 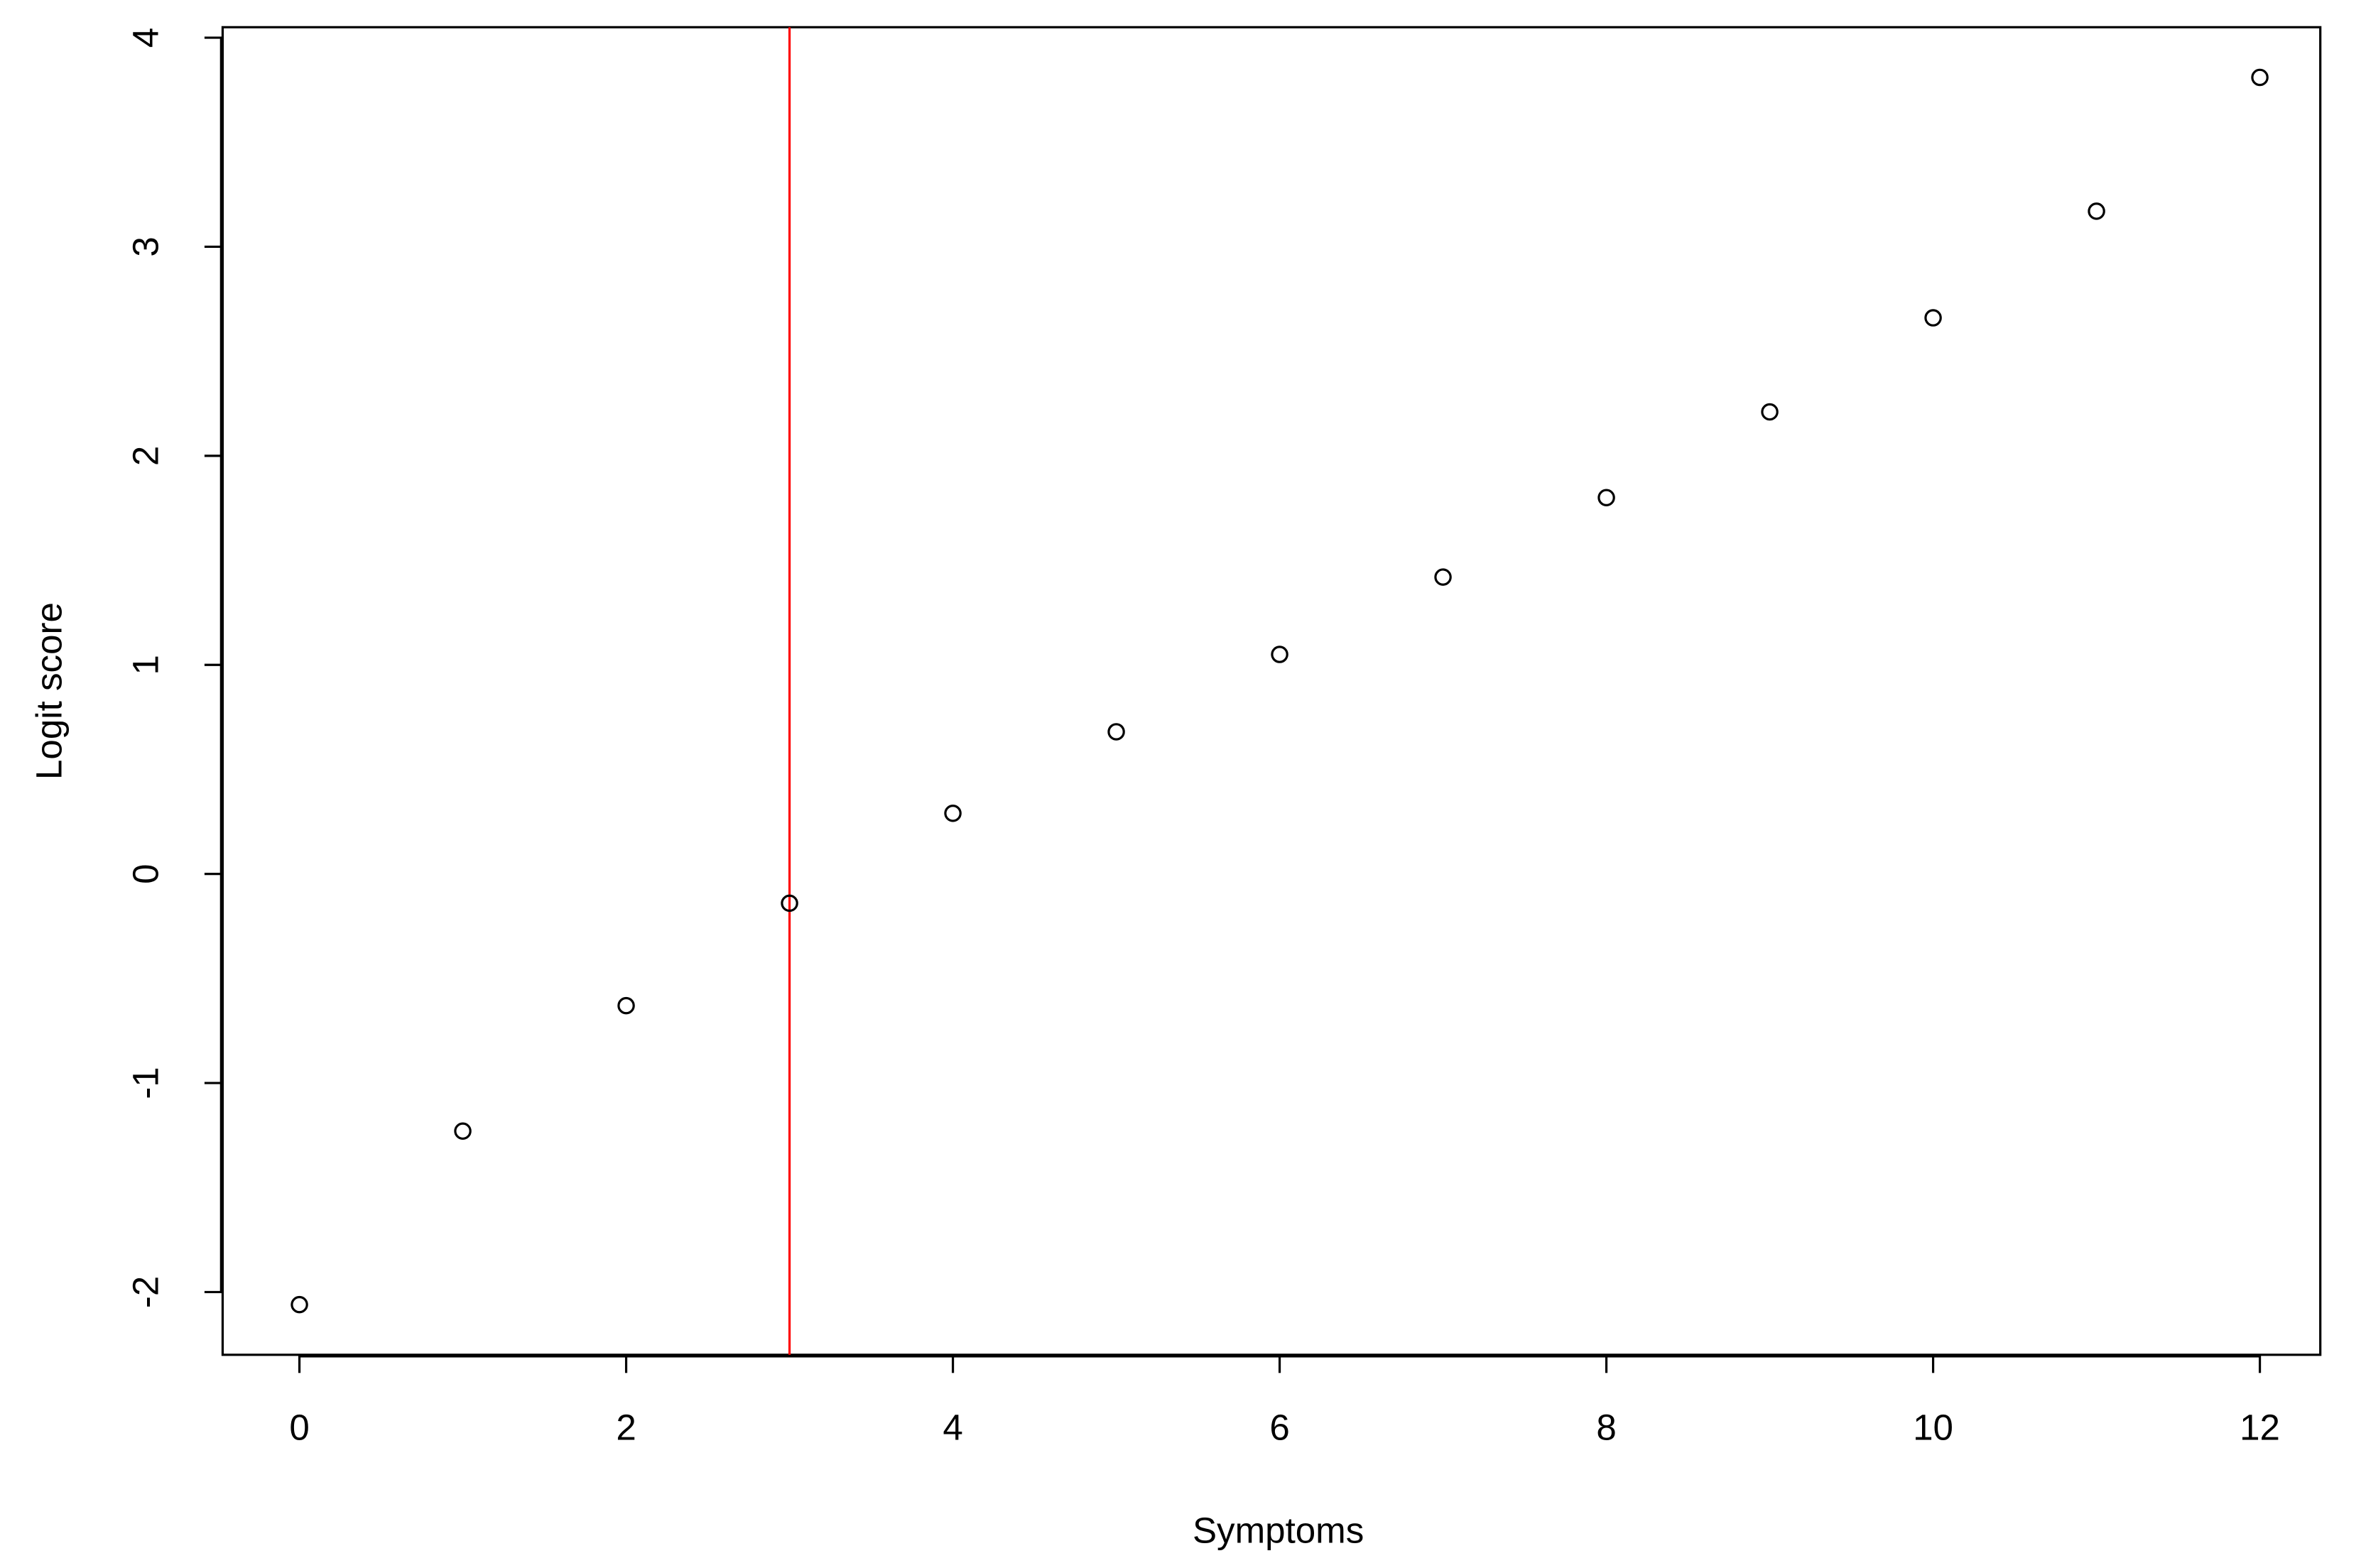 I want to click on y-tick-label: -1, so click(x=146, y=1083).